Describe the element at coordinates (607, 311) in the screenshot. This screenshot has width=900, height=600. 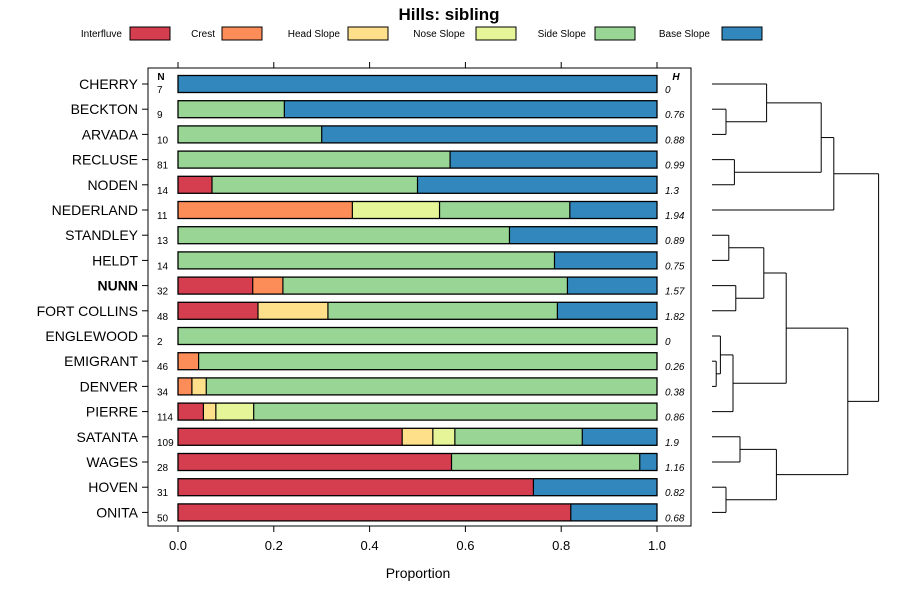
I see `bar-segment-fort-collins-base-slope` at that location.